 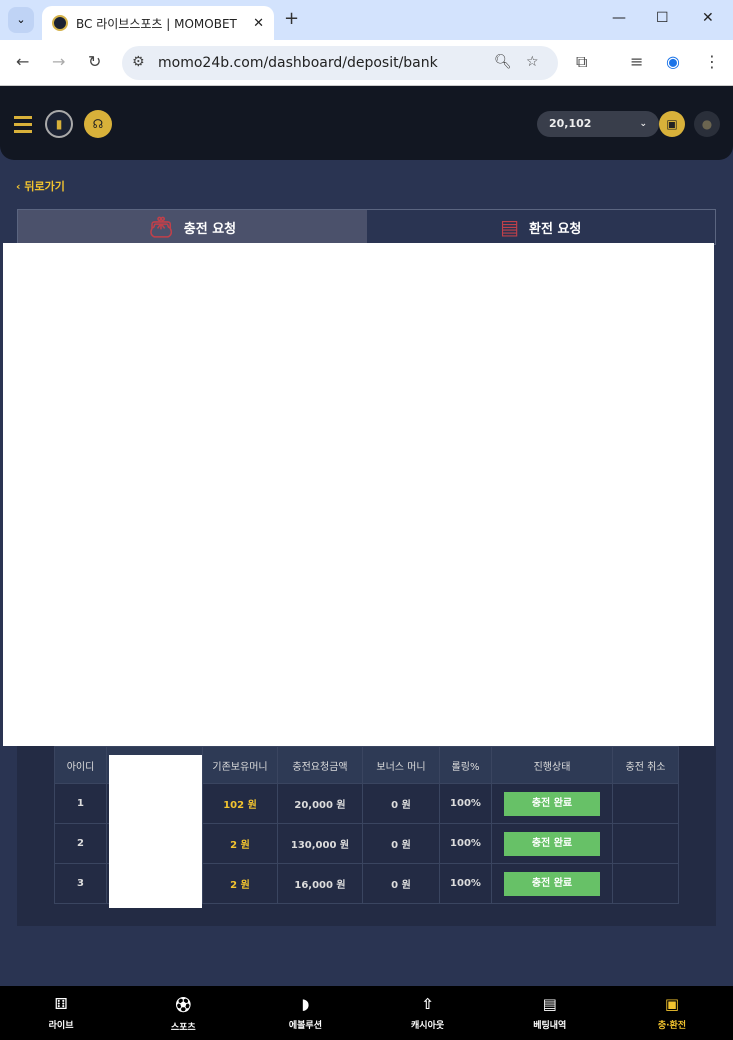 I want to click on cell-id: 2, so click(x=80, y=843).